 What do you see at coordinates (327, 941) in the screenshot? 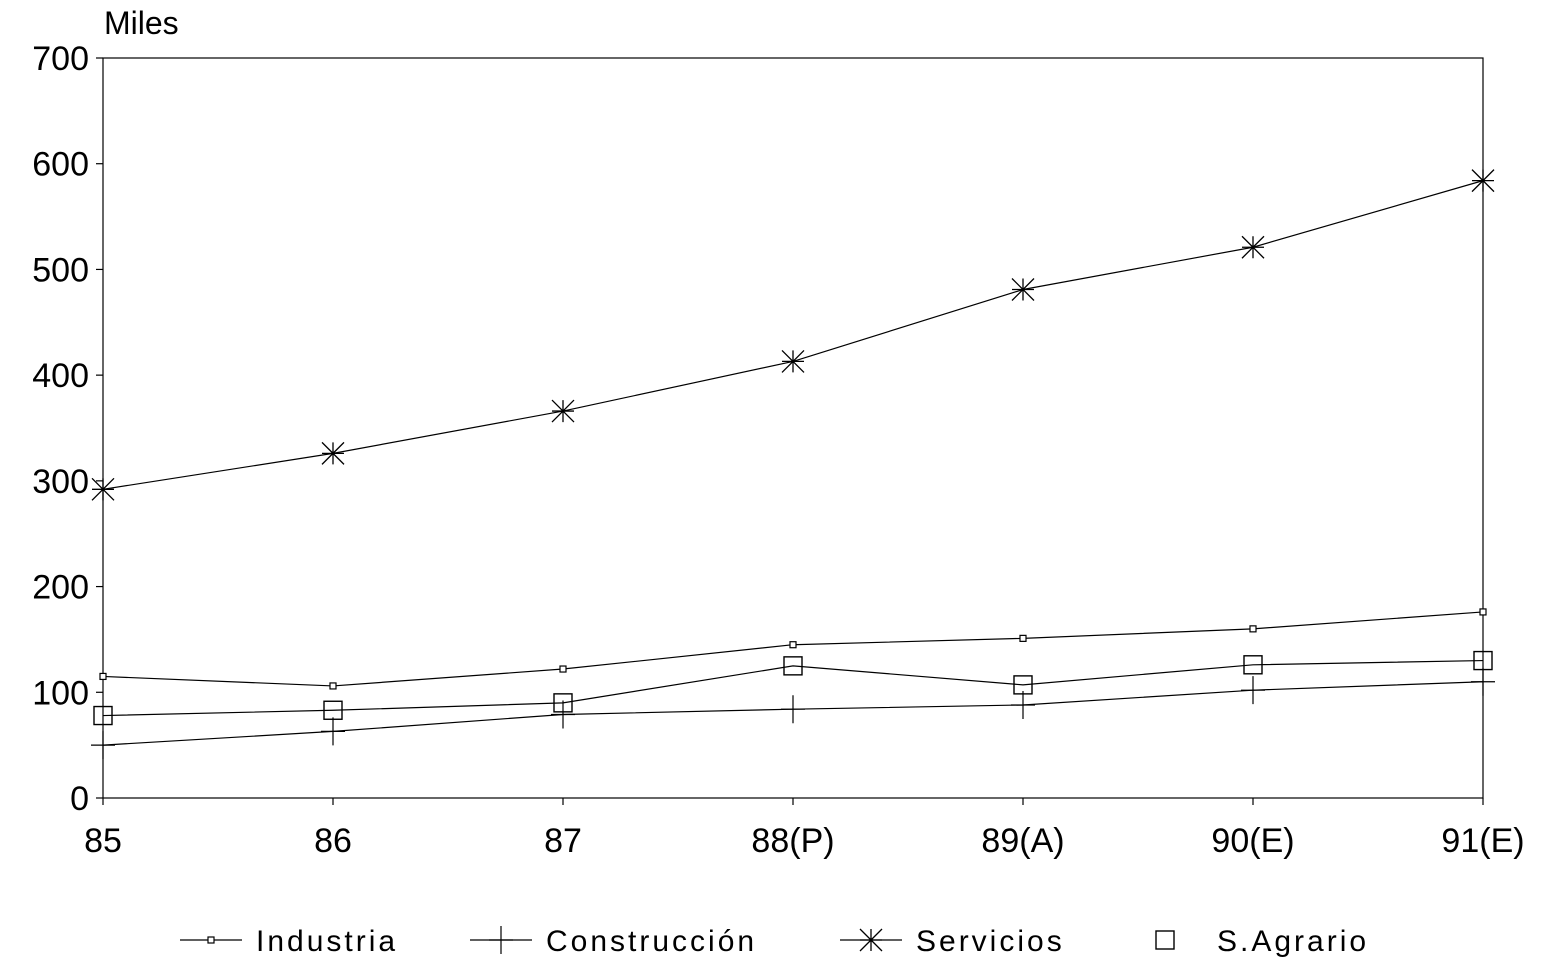
I see `legend-label: Industria` at bounding box center [327, 941].